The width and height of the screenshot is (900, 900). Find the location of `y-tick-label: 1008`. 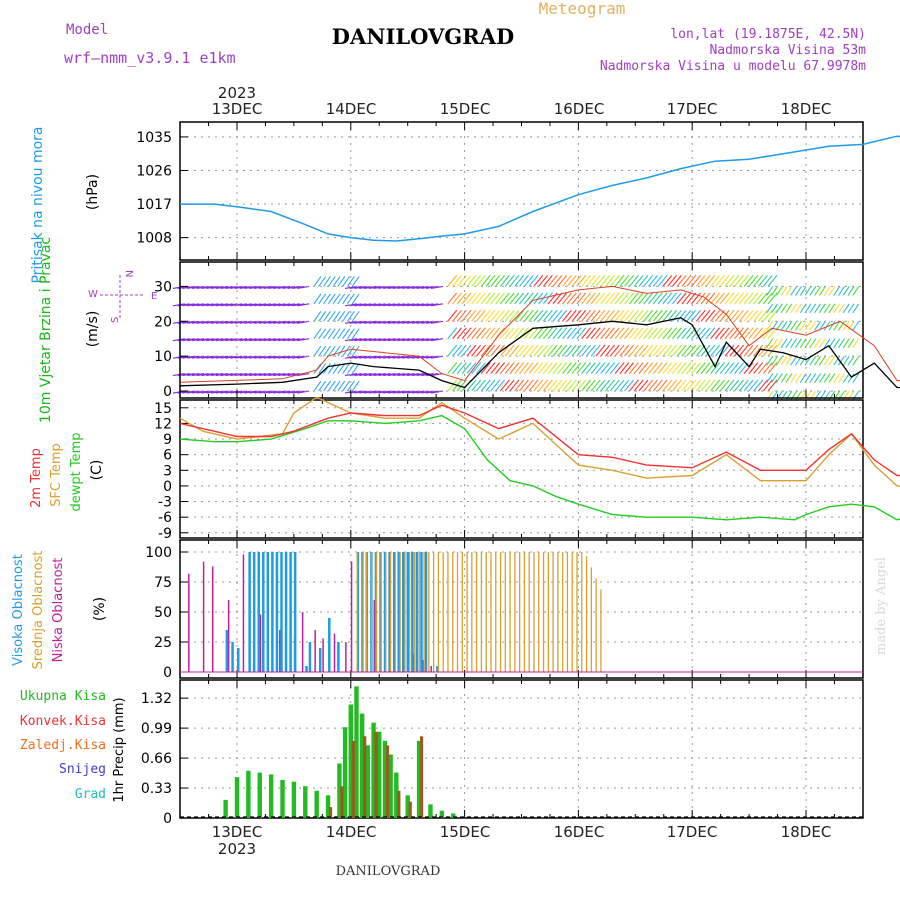

y-tick-label: 1008 is located at coordinates (154, 239).